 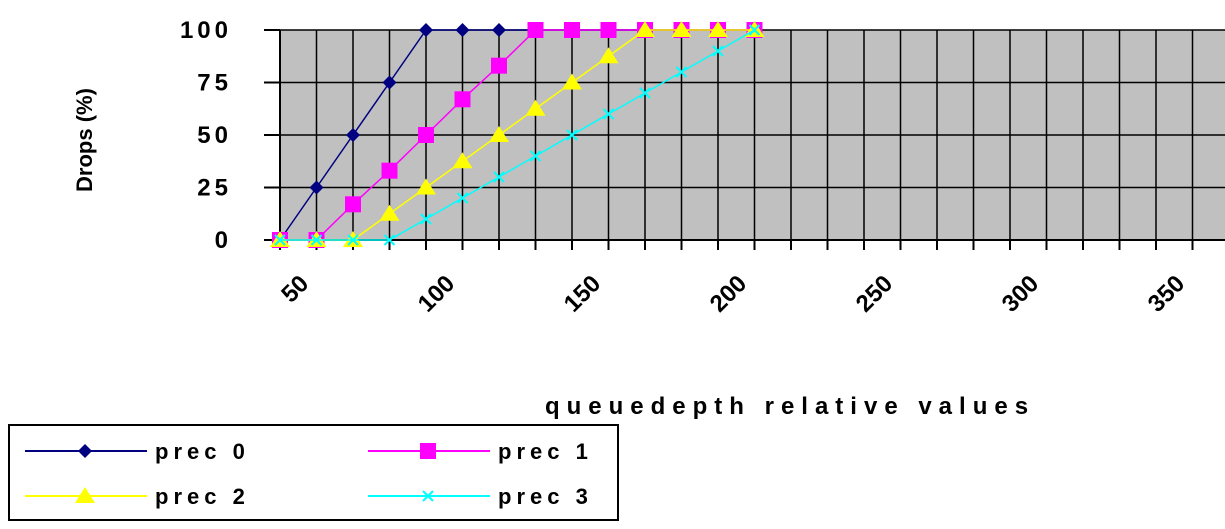 I want to click on y-tick-label: 75, so click(x=214, y=83).